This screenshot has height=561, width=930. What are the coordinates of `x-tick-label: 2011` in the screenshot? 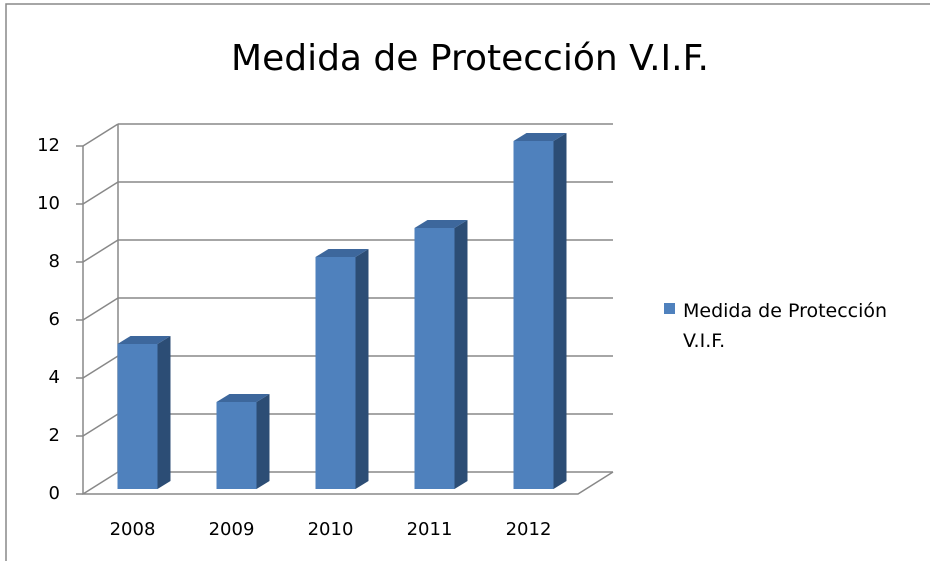 It's located at (430, 529).